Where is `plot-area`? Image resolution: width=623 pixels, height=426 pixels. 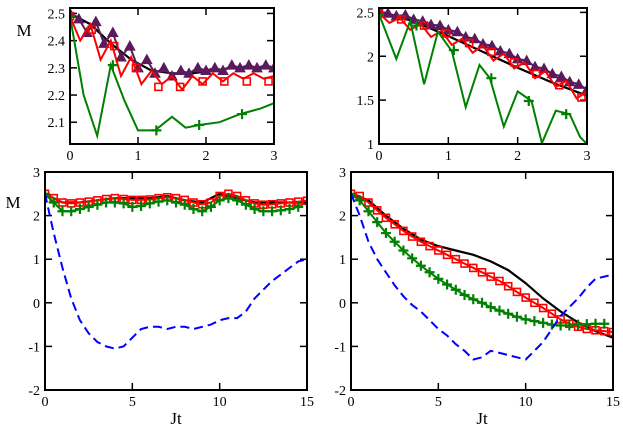 plot-area is located at coordinates (172, 74).